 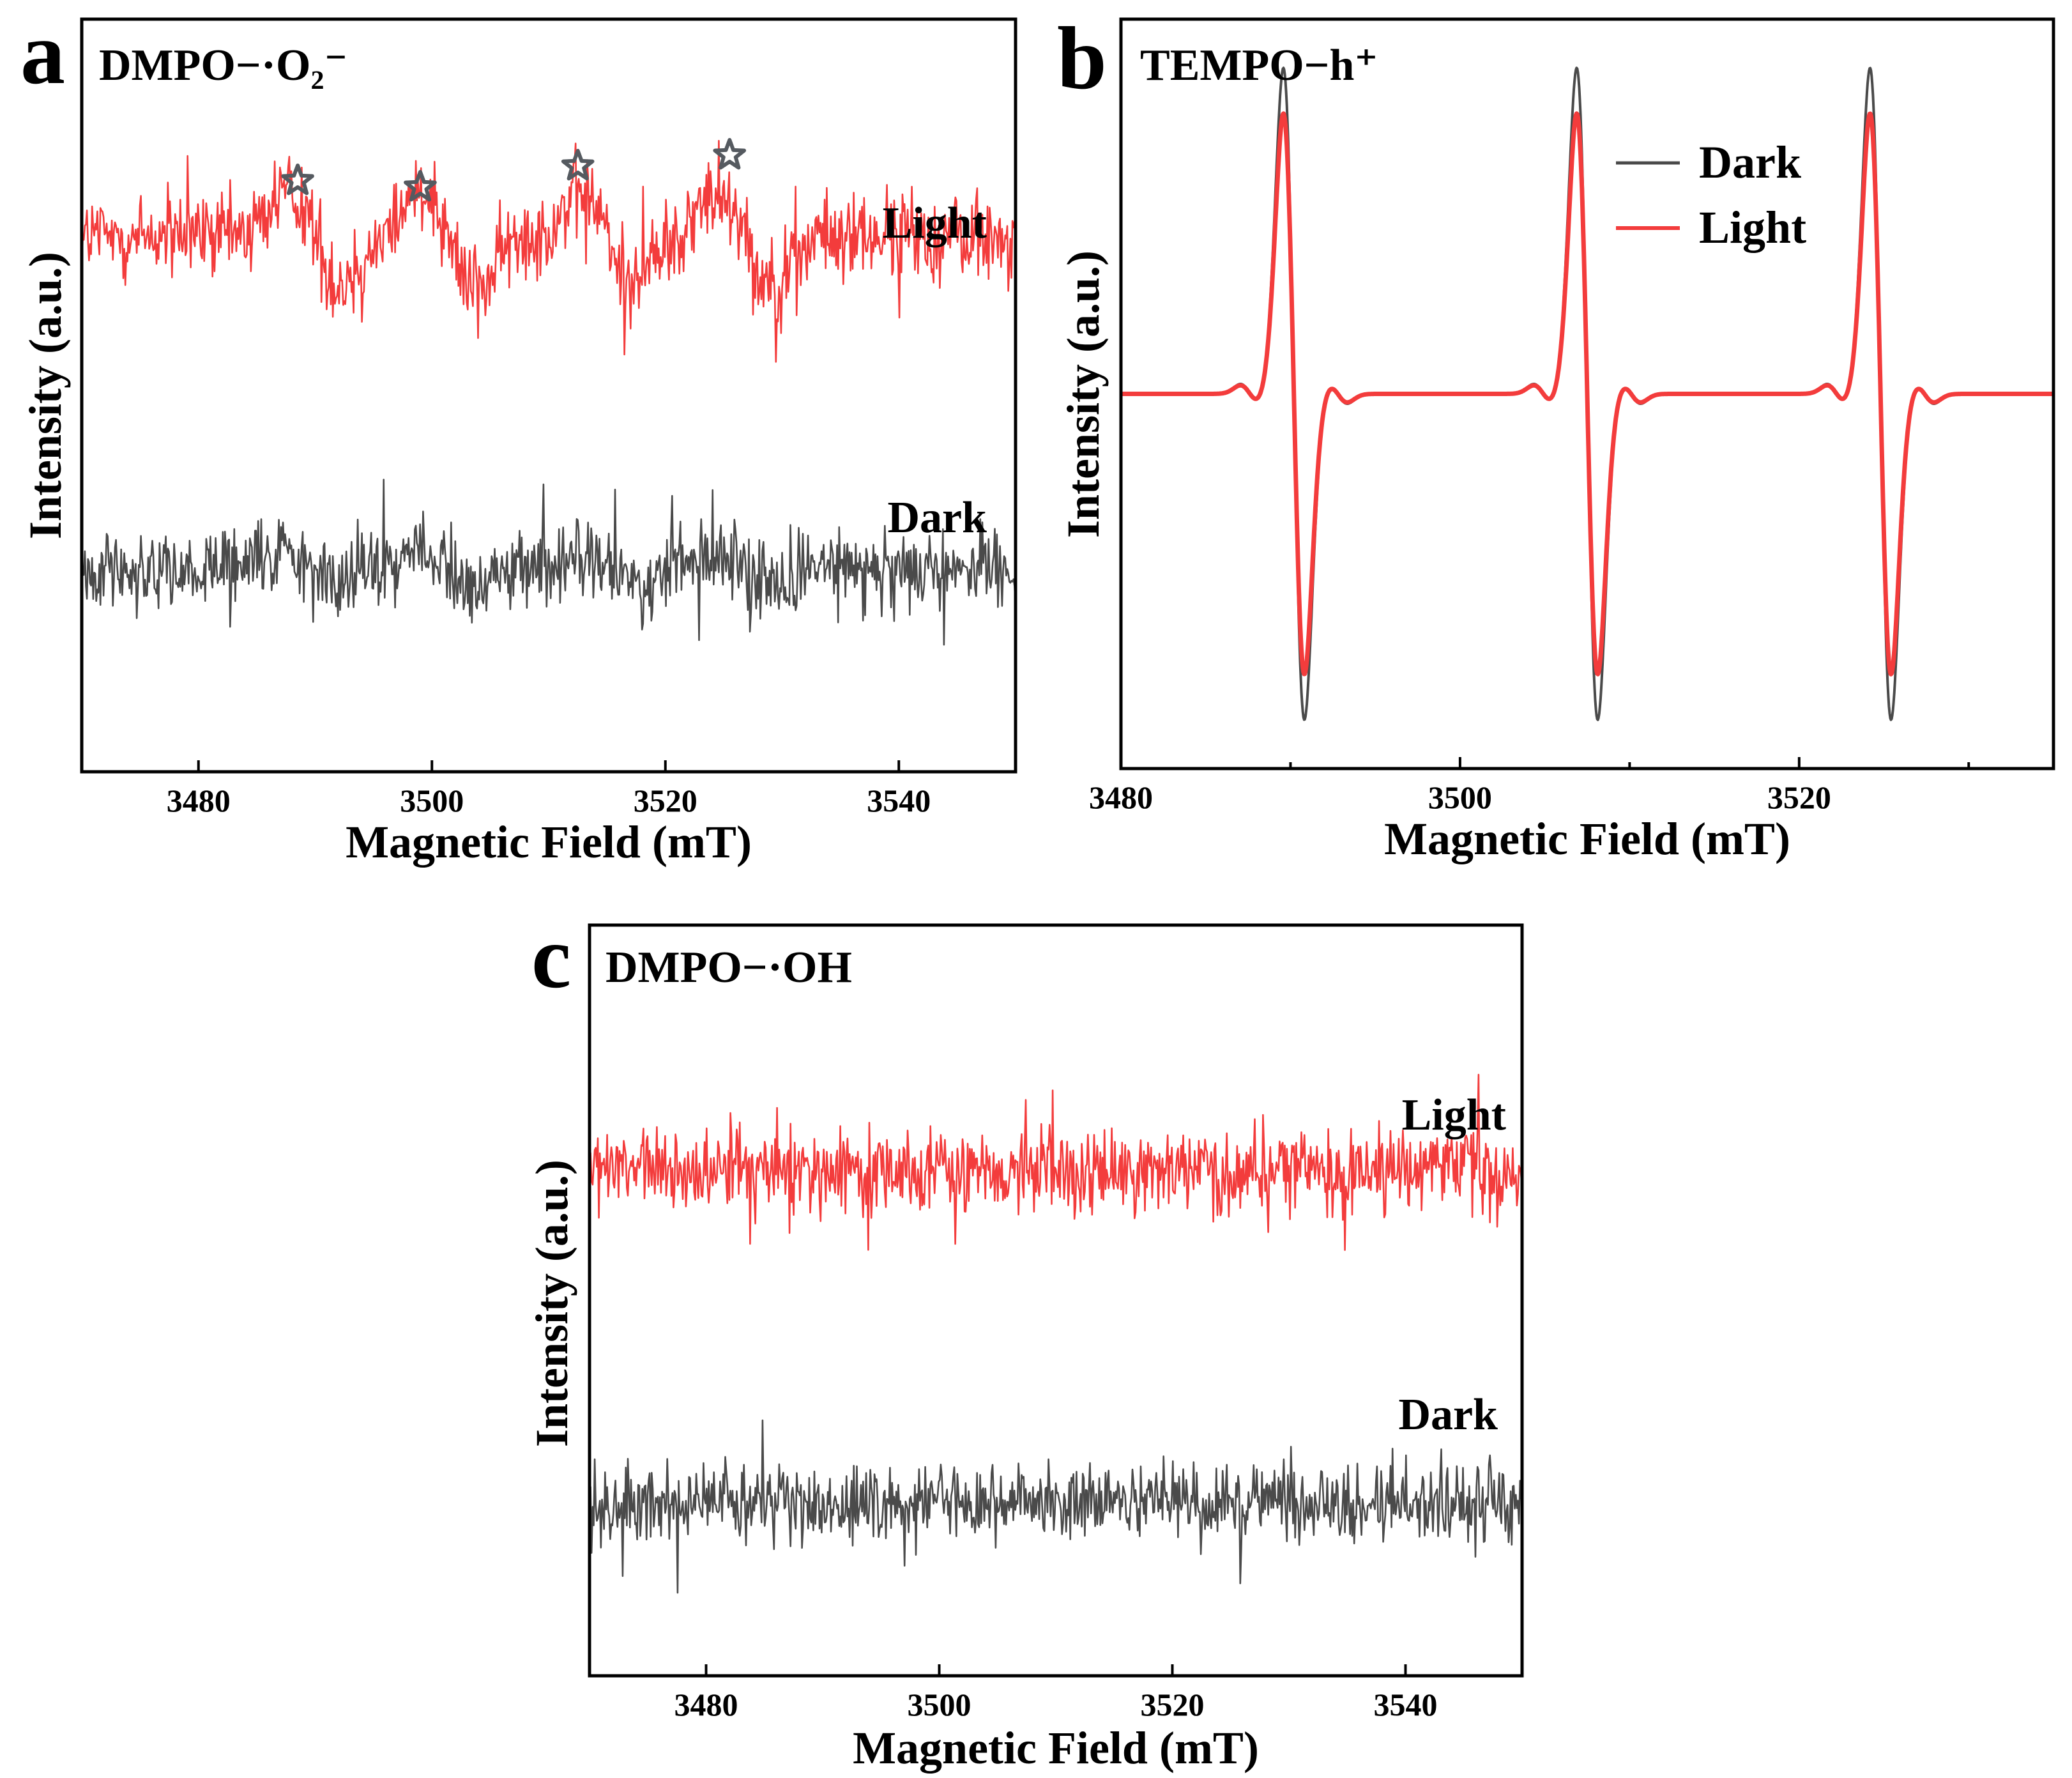 What do you see at coordinates (223, 65) in the screenshot?
I see `a-panel-title: DMPO−·O₂⁻` at bounding box center [223, 65].